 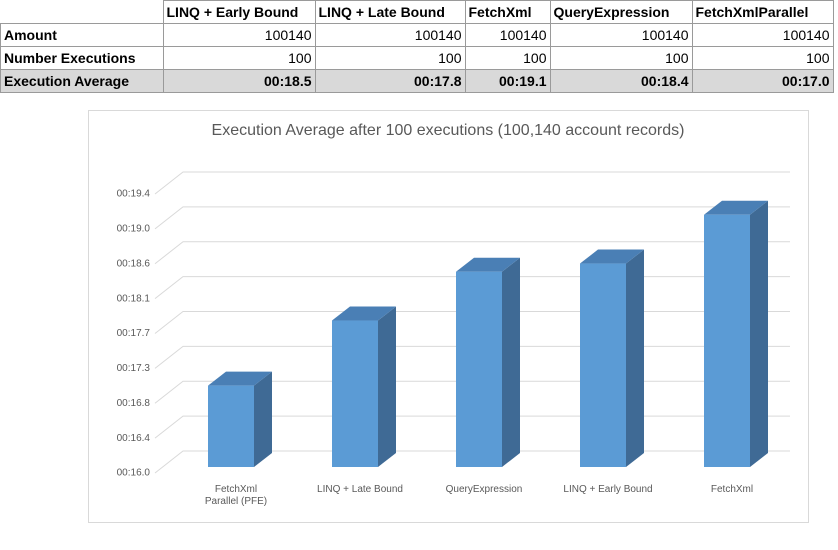 I want to click on x-tick-label: LINQ + Early Bound, so click(x=608, y=489).